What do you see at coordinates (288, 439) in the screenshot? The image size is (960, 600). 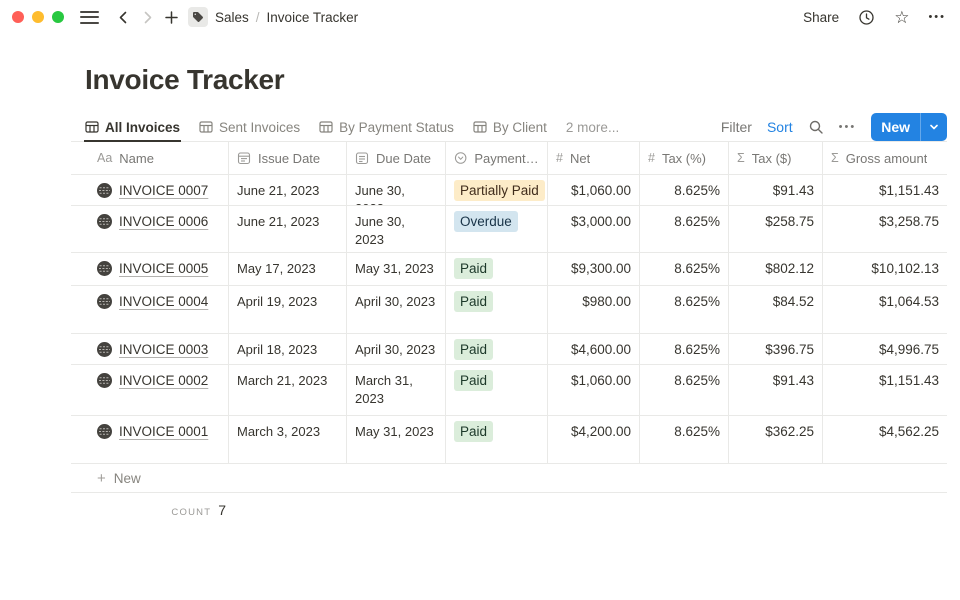 I see `issue-date-cell: March 3, 2023` at bounding box center [288, 439].